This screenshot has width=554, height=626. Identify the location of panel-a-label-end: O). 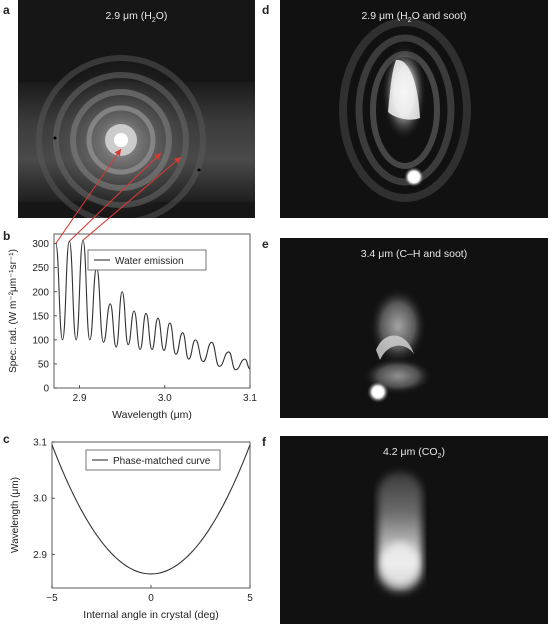
(161, 16).